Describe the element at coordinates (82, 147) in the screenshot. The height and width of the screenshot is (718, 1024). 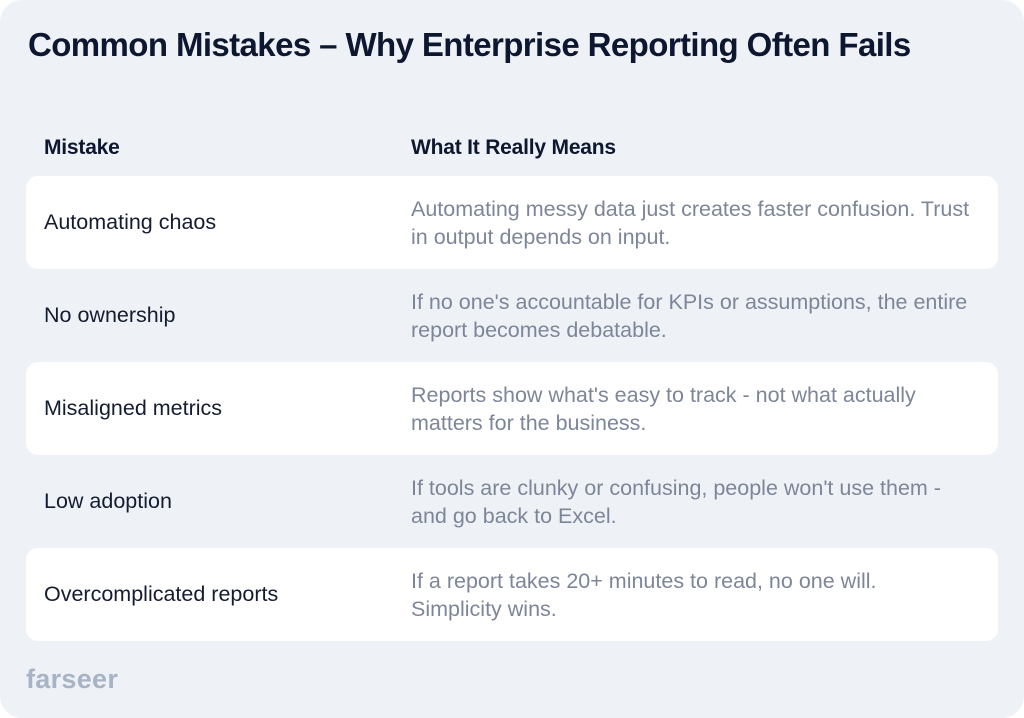
I see `column-header-mistake: Mistake` at that location.